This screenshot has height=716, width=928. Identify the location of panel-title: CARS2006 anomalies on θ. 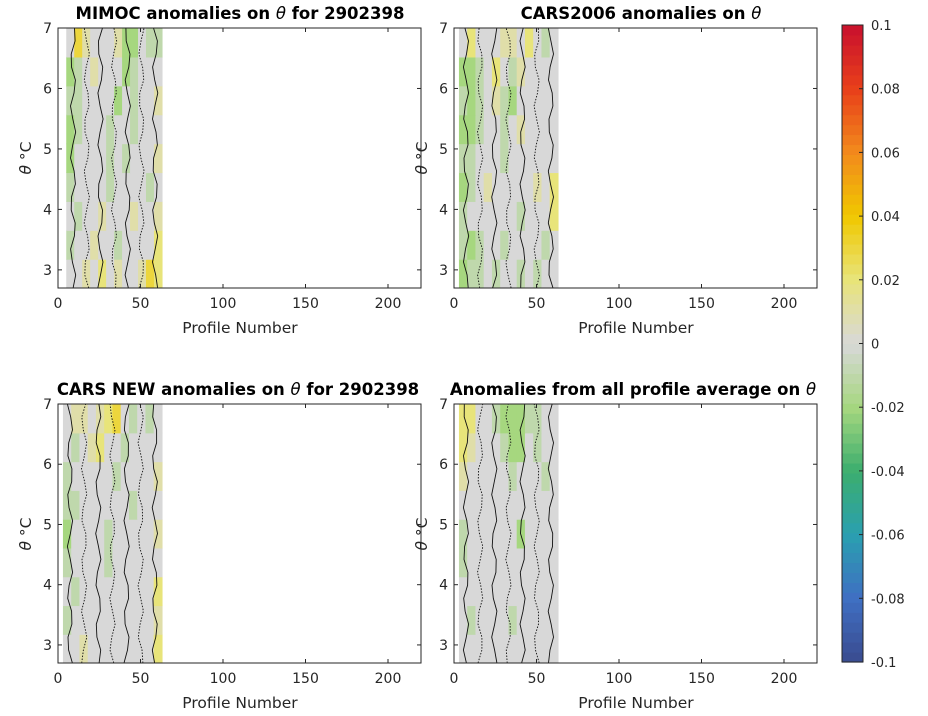
(641, 13).